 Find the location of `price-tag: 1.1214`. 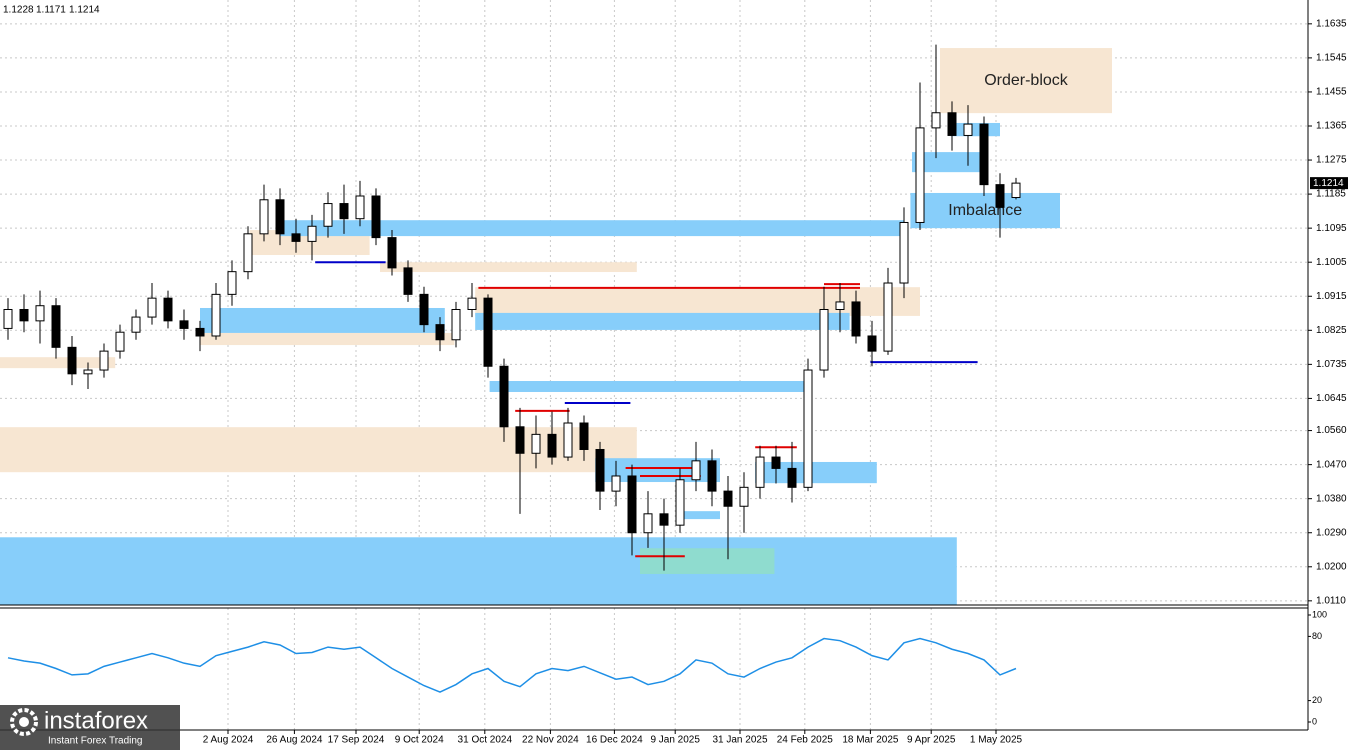

price-tag: 1.1214 is located at coordinates (1328, 183).